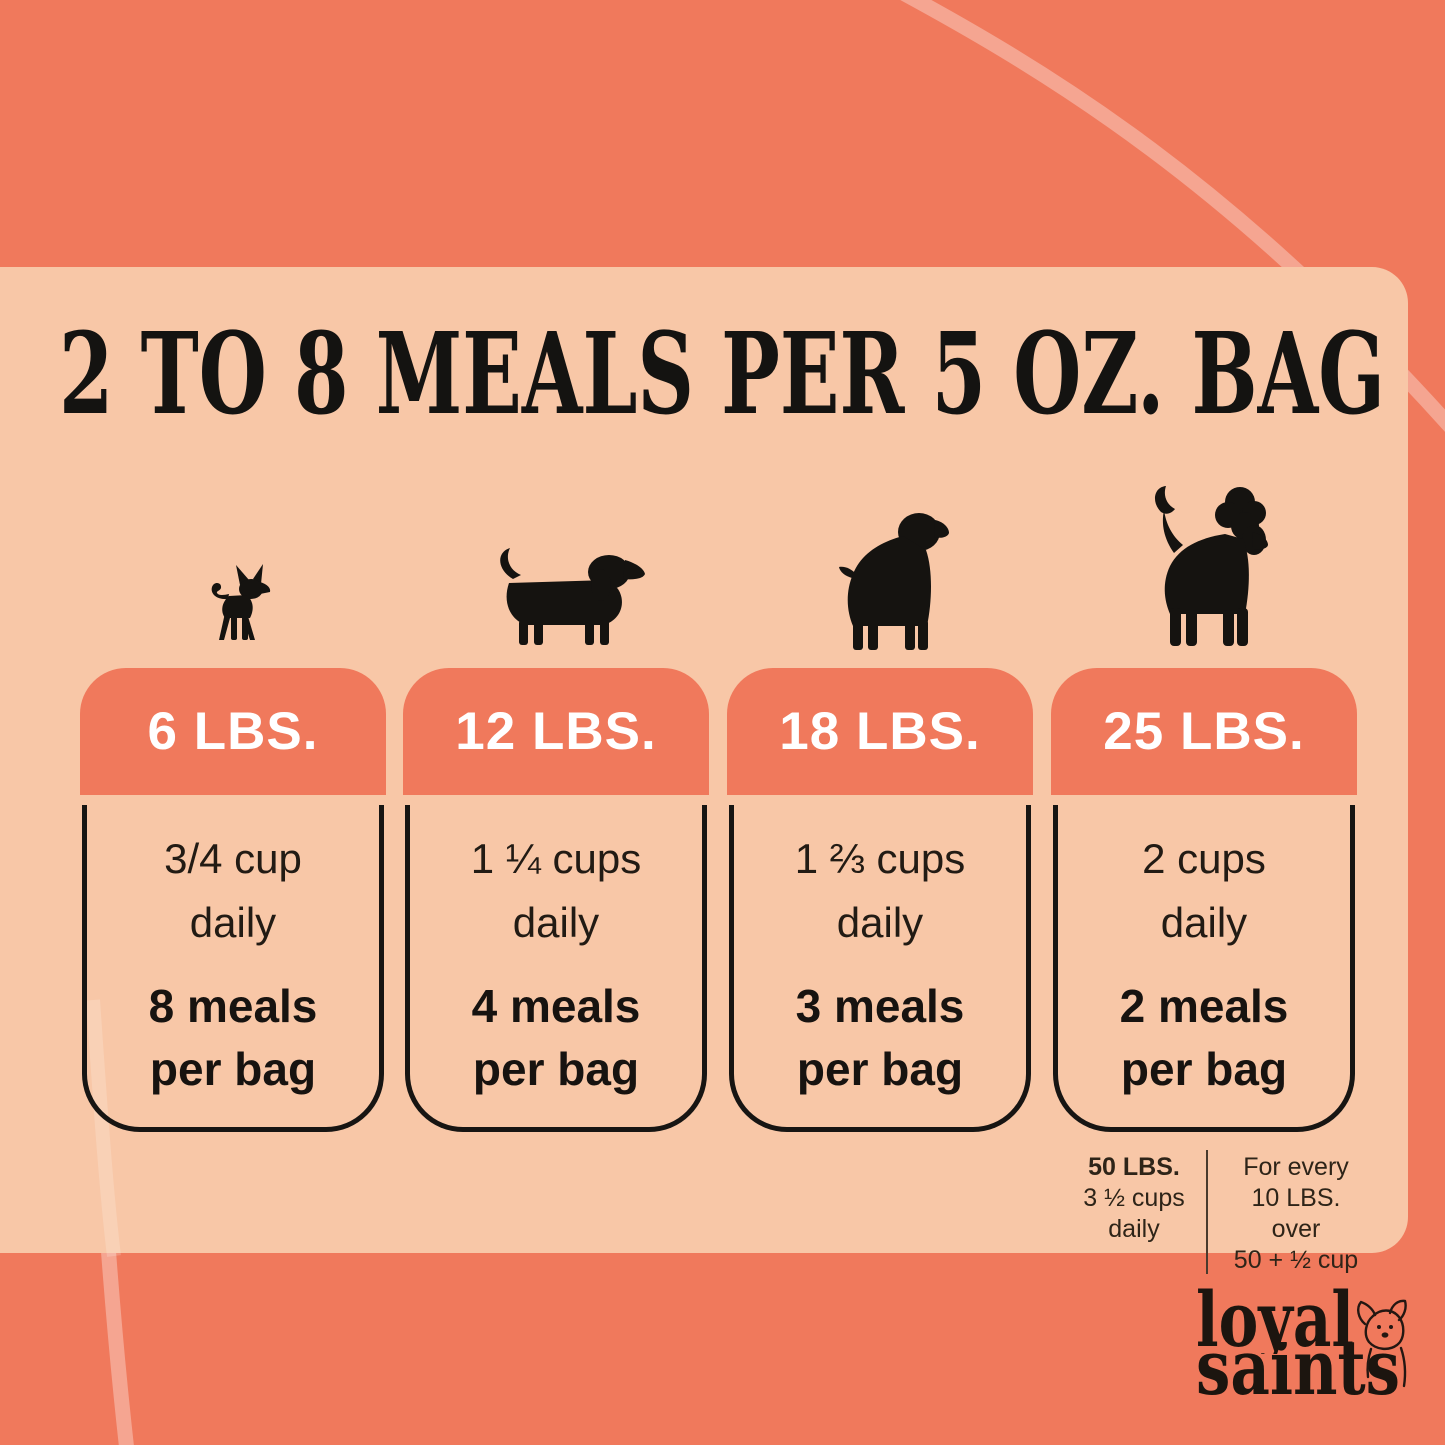  I want to click on logo-word-saints: saints, so click(1298, 1373).